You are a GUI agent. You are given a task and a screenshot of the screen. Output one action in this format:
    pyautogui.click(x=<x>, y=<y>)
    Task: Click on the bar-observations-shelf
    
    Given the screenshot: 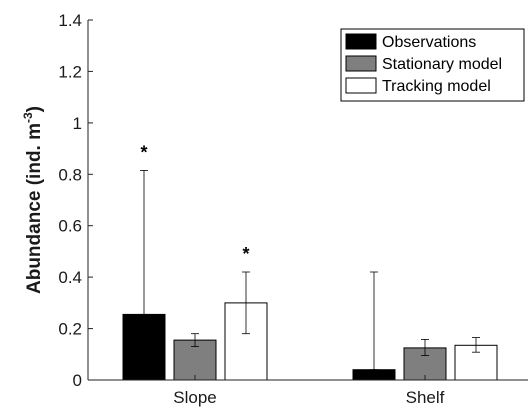 What is the action you would take?
    pyautogui.click(x=374, y=375)
    